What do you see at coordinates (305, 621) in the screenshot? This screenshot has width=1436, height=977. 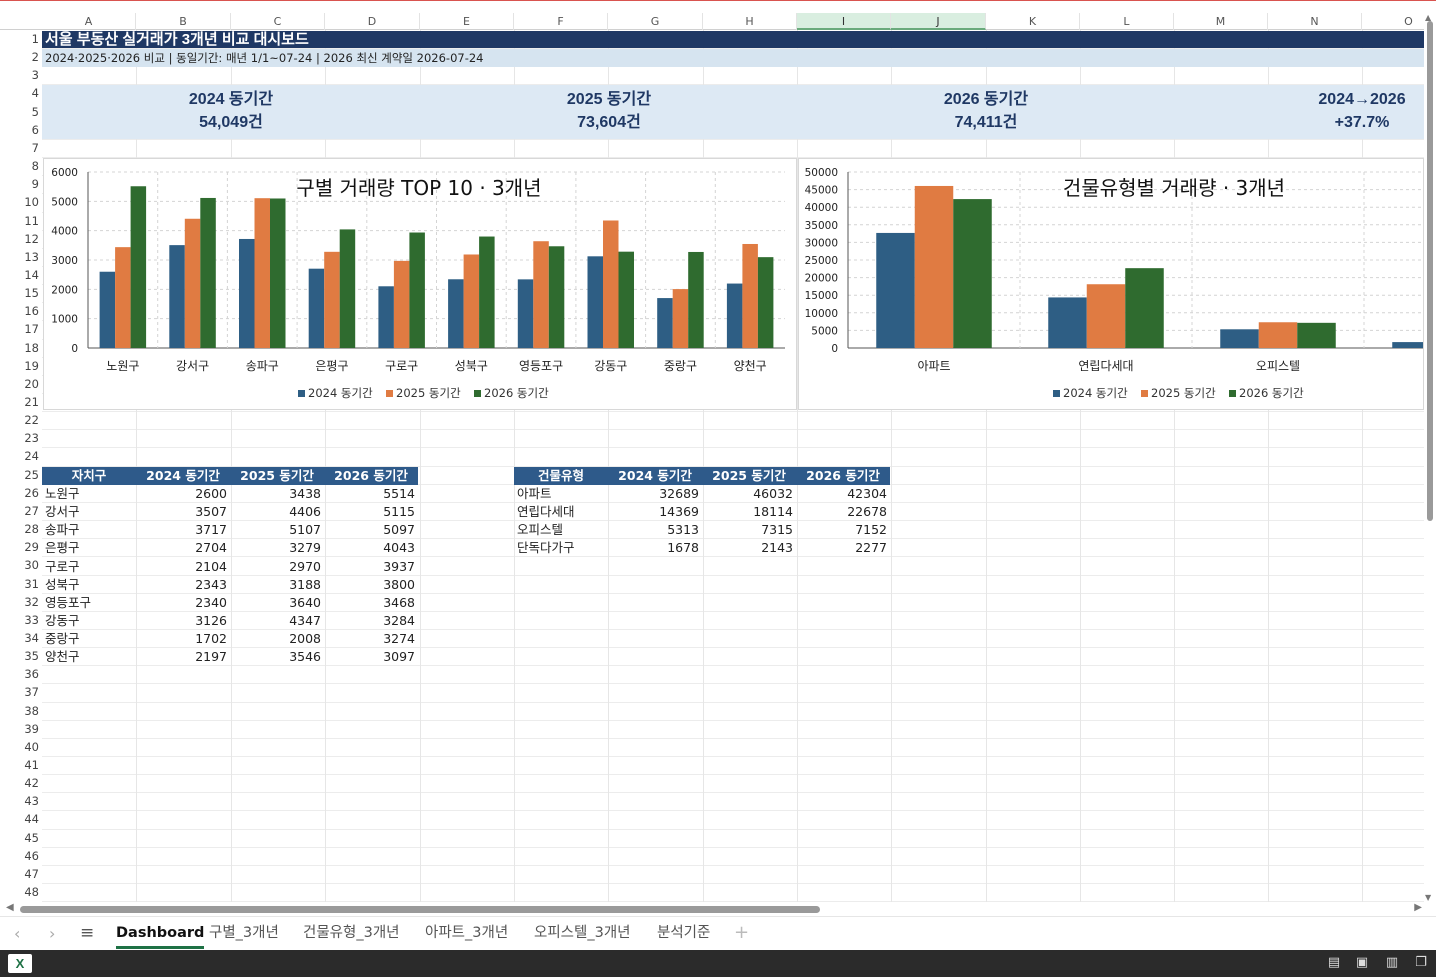 I see `district-table-cell: 4347` at bounding box center [305, 621].